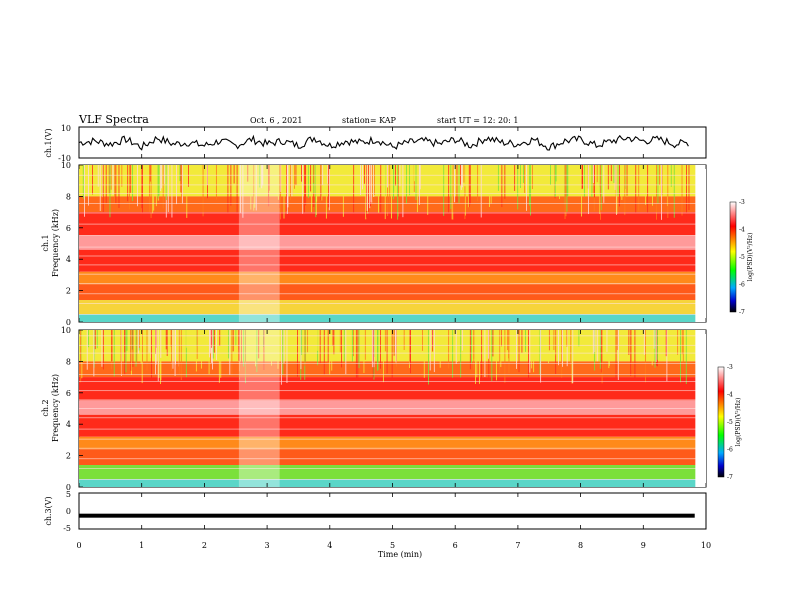  Describe the element at coordinates (66, 330) in the screenshot. I see `spectrogram-ytick-label: 10` at that location.